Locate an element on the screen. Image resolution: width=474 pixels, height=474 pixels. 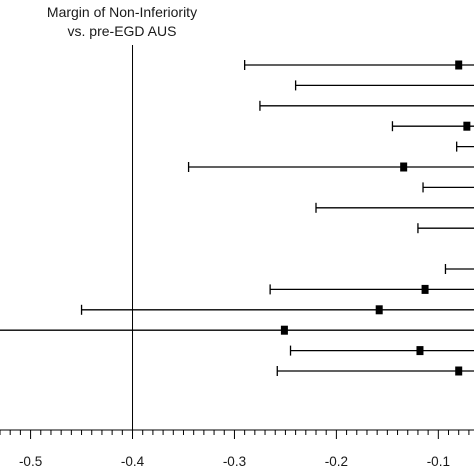
x-axis-ticks is located at coordinates (235, 434).